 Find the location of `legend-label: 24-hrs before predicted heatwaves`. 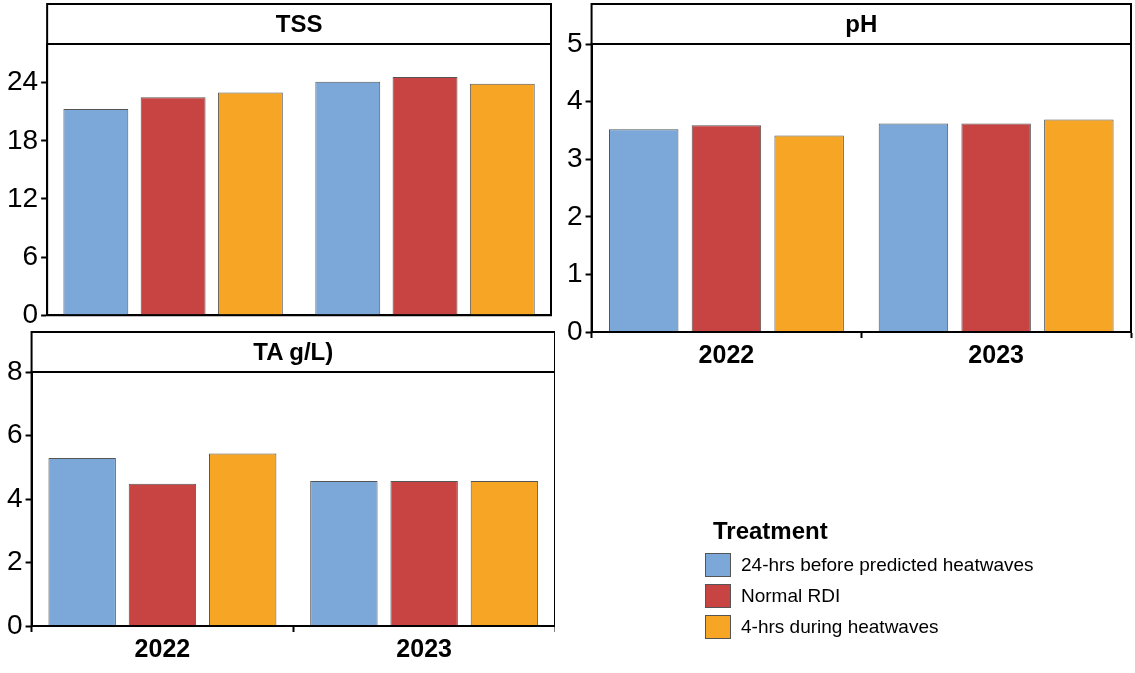

legend-label: 24-hrs before predicted heatwaves is located at coordinates (887, 564).